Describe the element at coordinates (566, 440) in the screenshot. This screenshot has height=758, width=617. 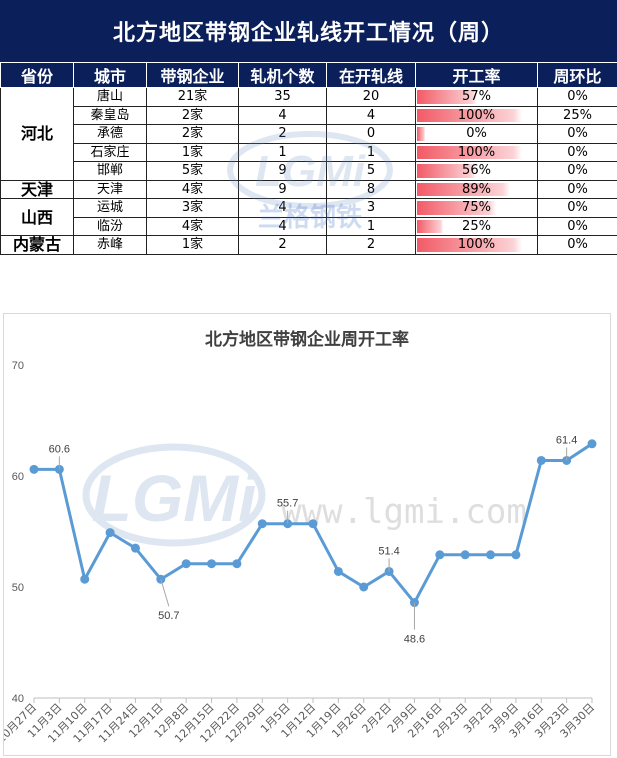
I see `data-label: 61.4` at that location.